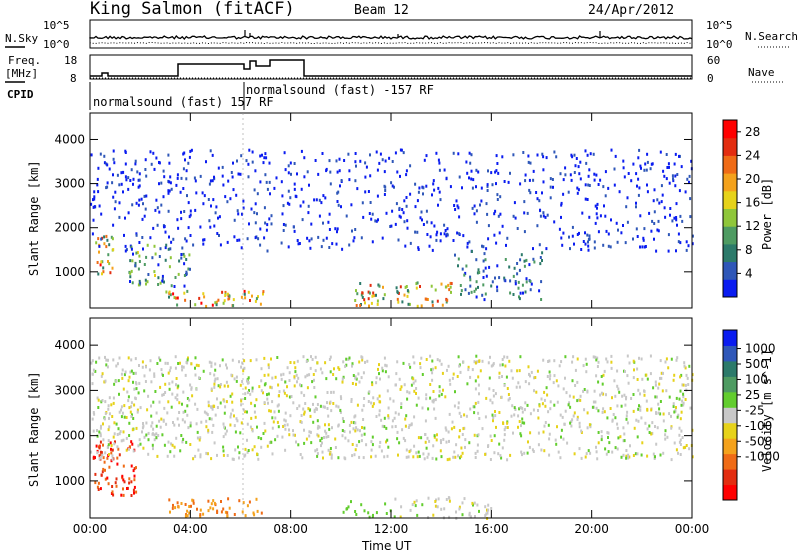  Describe the element at coordinates (752, 226) in the screenshot. I see `power-colorbar-tick-label: 12` at that location.